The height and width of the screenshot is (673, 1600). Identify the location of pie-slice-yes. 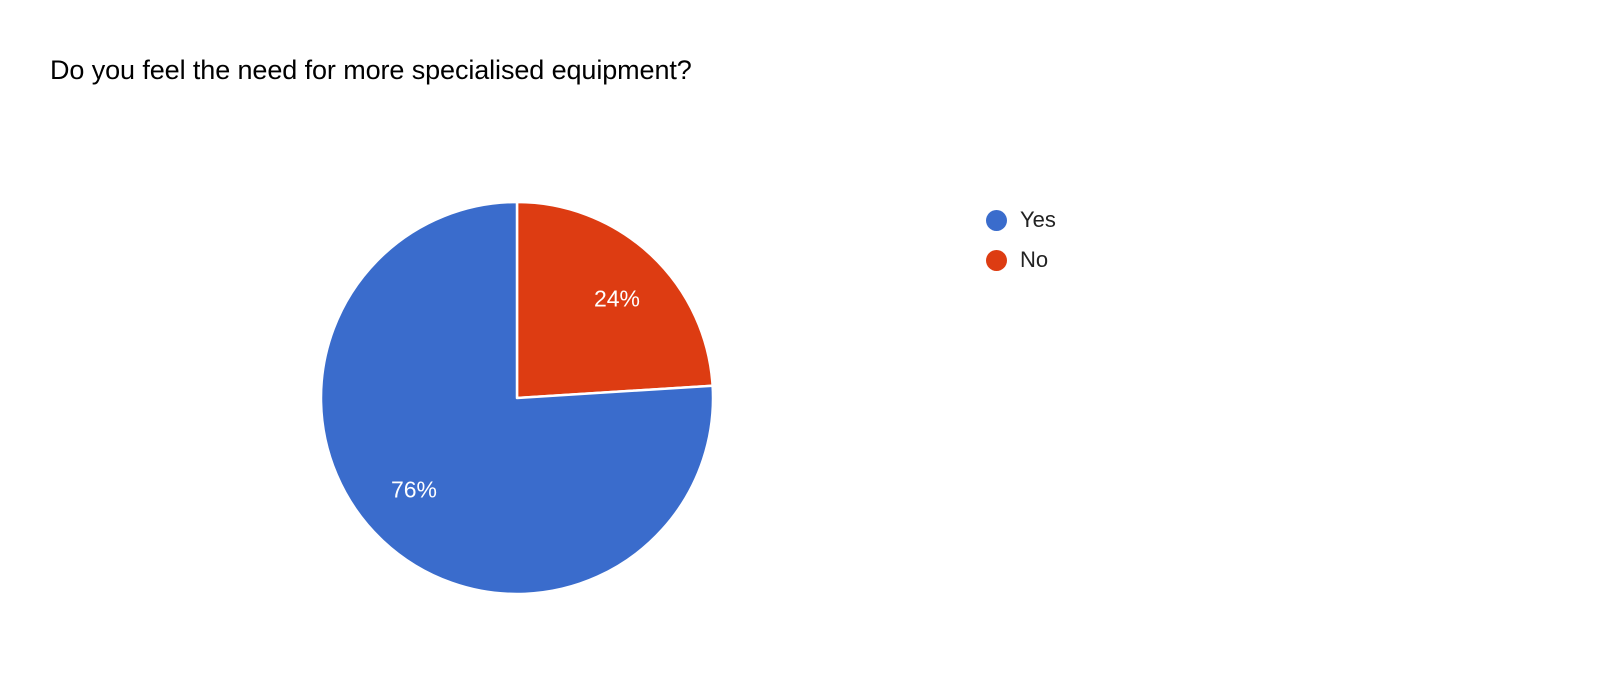
(517, 398).